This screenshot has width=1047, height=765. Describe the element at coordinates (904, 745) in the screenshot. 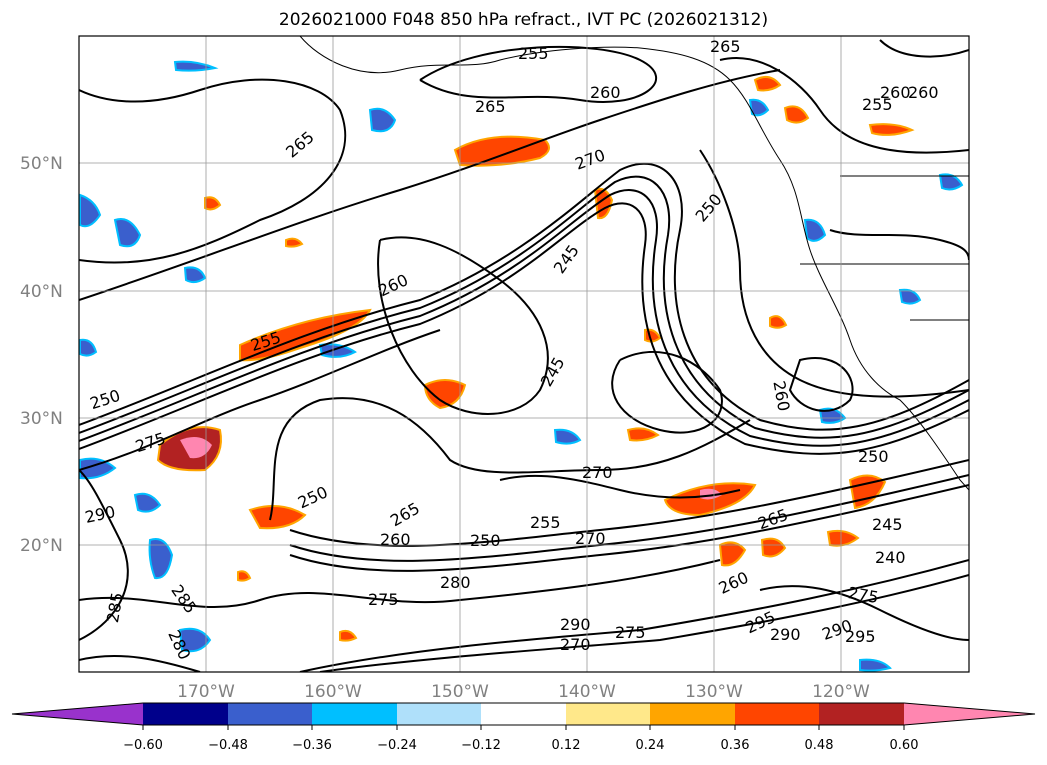

I see `colorbar-tick-label: 0.60` at that location.